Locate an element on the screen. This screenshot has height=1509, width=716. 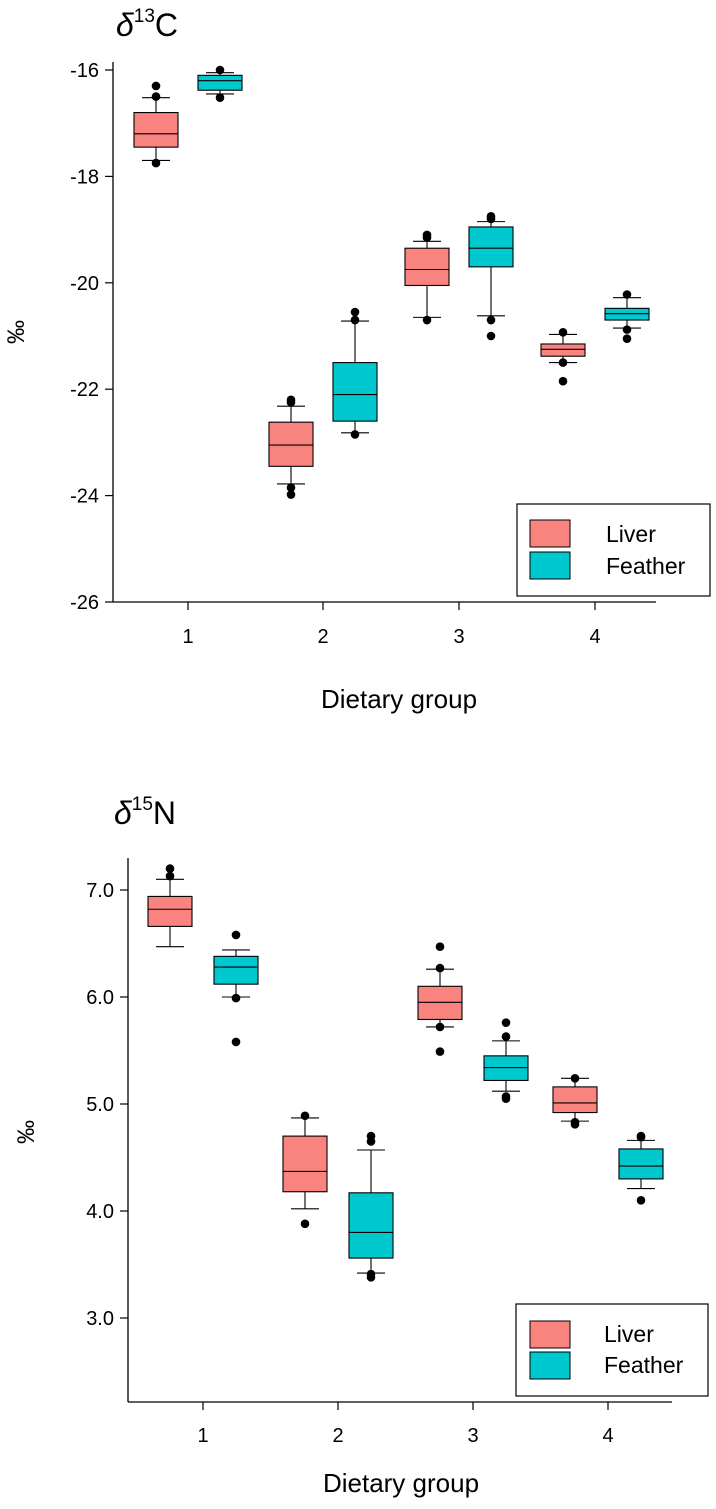
title-element: C is located at coordinates (166, 25).